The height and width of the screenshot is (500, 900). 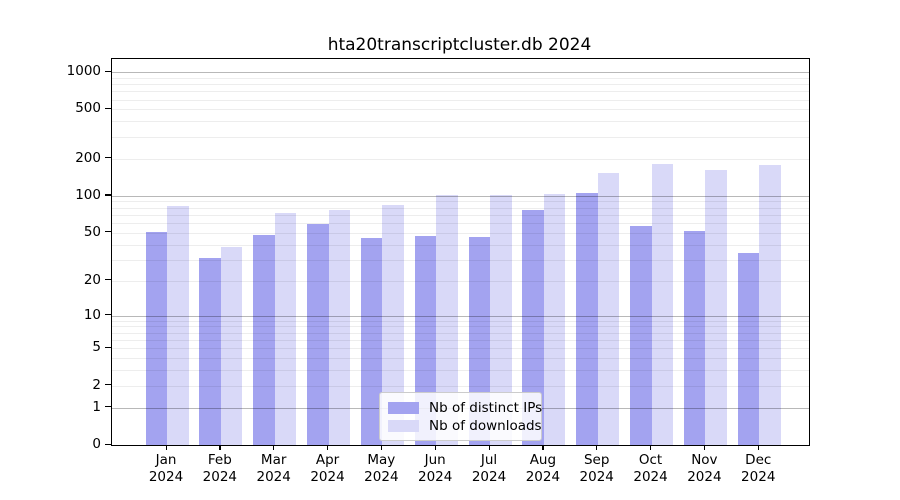 I want to click on x-axis-tick-label: Jun 2024, so click(x=435, y=468).